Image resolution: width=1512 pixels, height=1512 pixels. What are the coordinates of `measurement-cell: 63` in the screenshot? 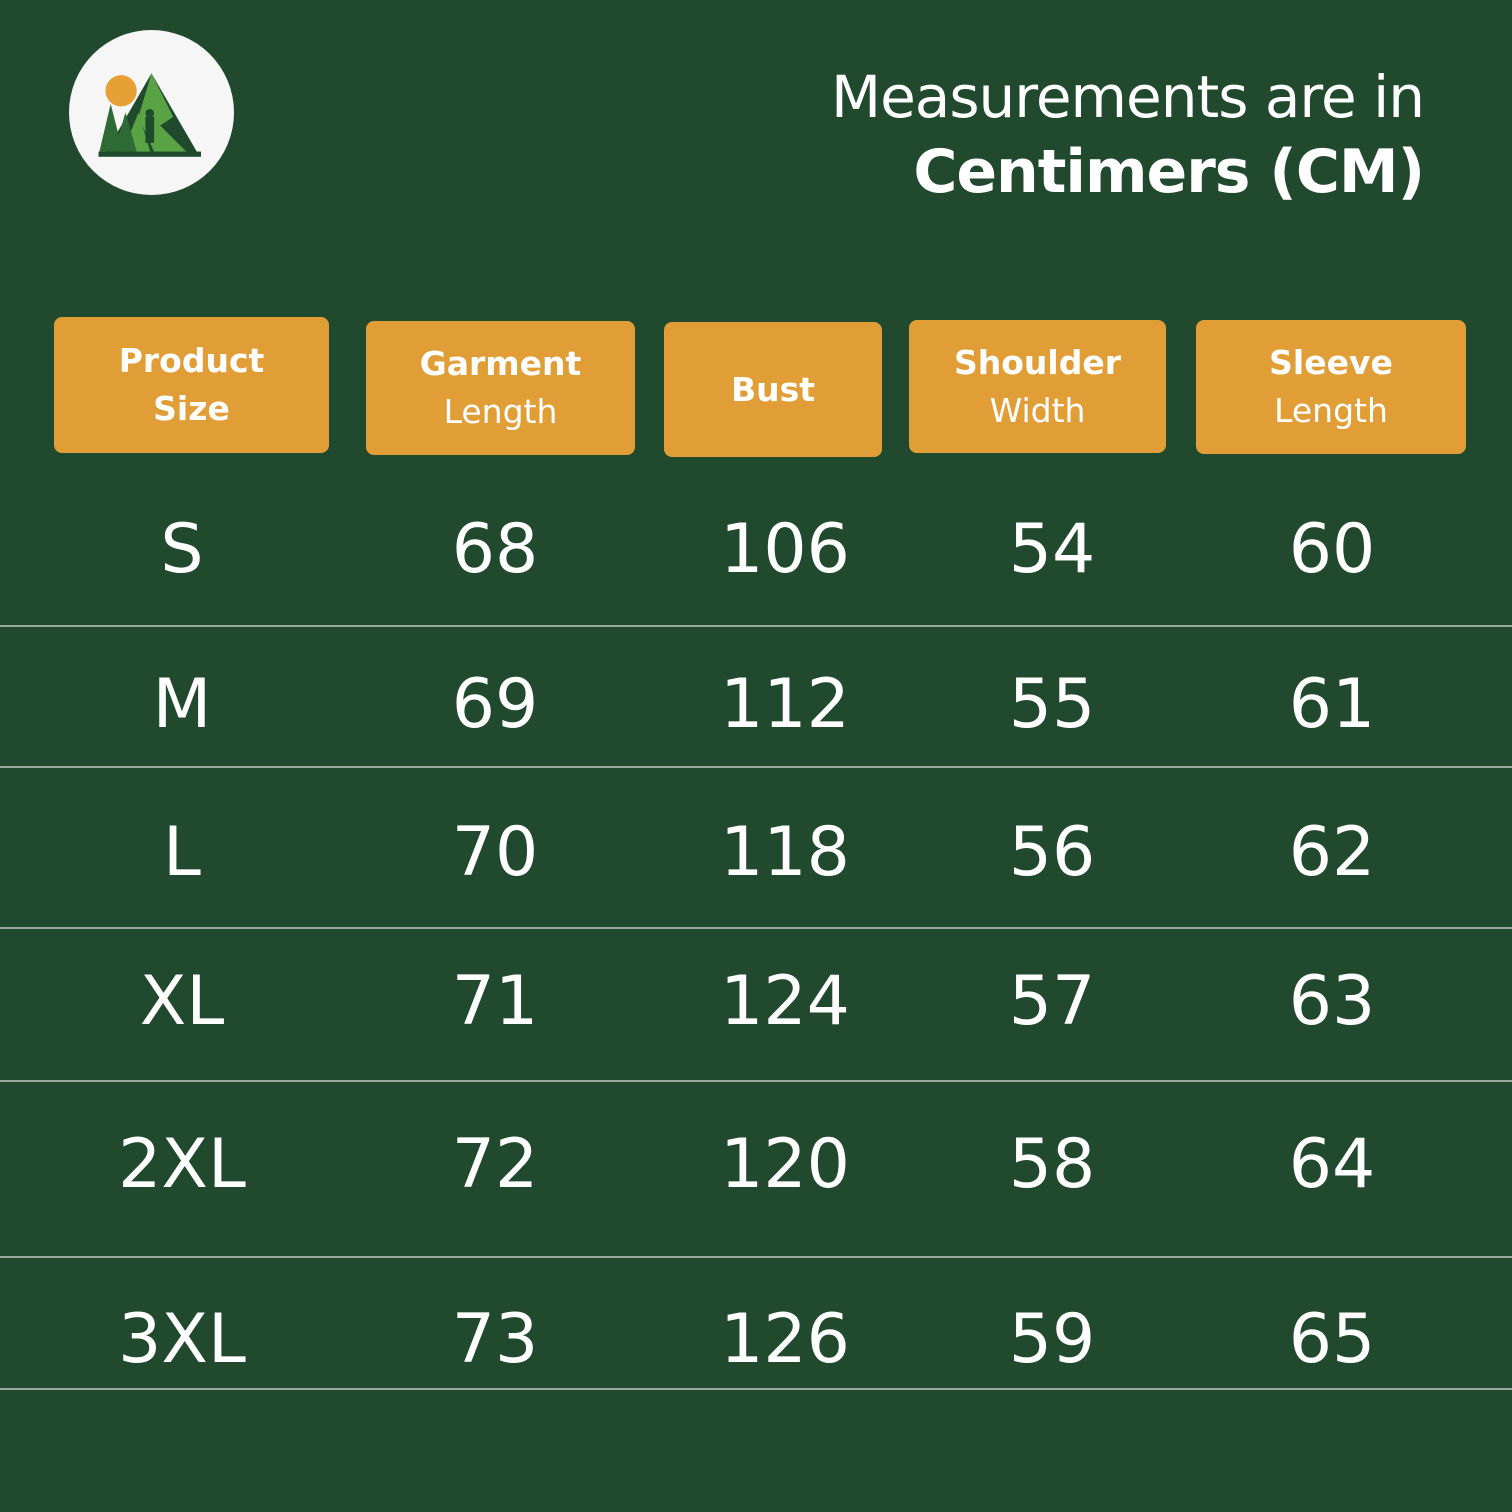 It's located at (1332, 1001).